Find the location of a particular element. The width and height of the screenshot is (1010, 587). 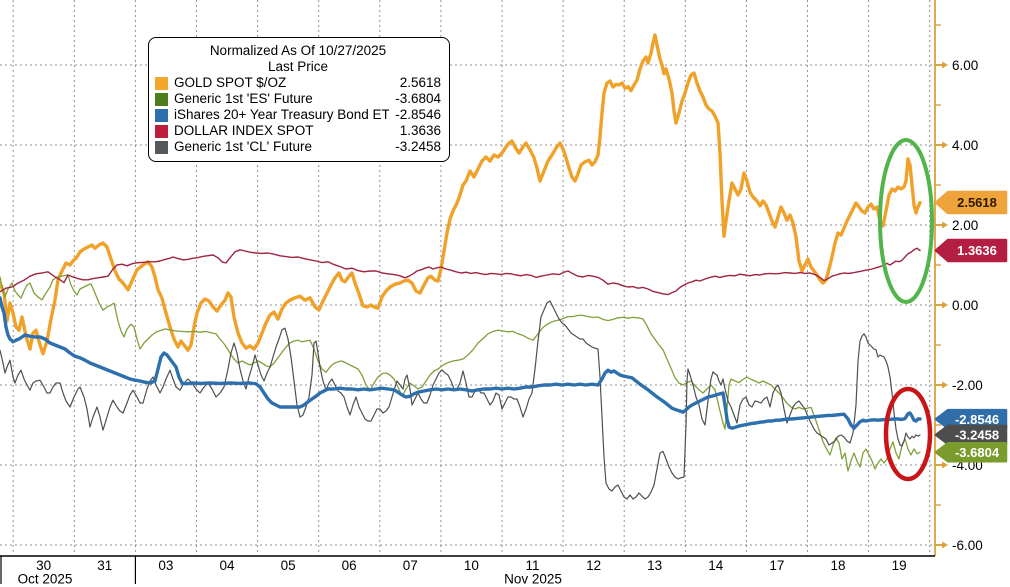

legend-row-cl: Generic 1st 'CL' Future -3.2458 is located at coordinates (298, 147).